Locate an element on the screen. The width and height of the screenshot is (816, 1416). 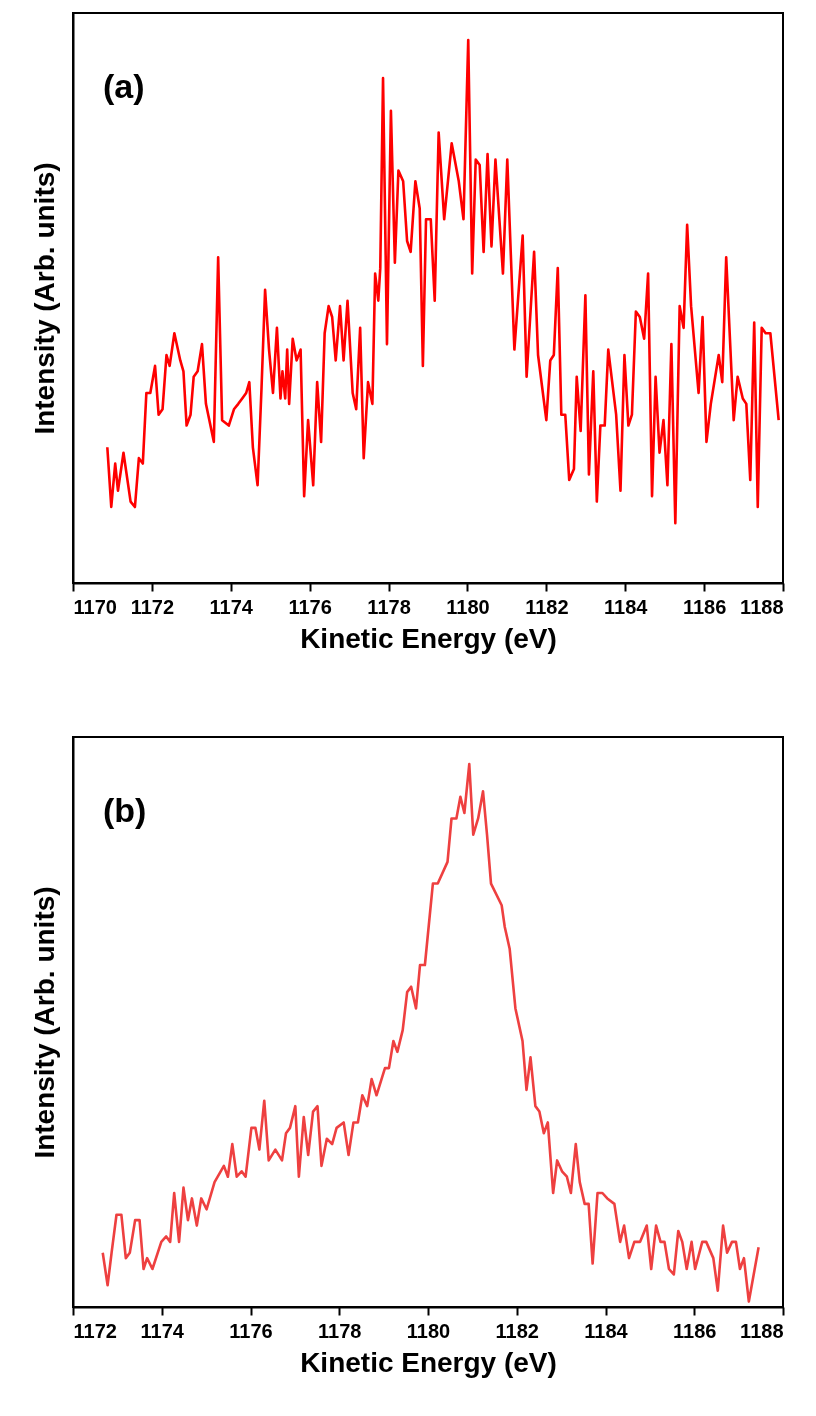
annotation: (a) is located at coordinates (124, 86).